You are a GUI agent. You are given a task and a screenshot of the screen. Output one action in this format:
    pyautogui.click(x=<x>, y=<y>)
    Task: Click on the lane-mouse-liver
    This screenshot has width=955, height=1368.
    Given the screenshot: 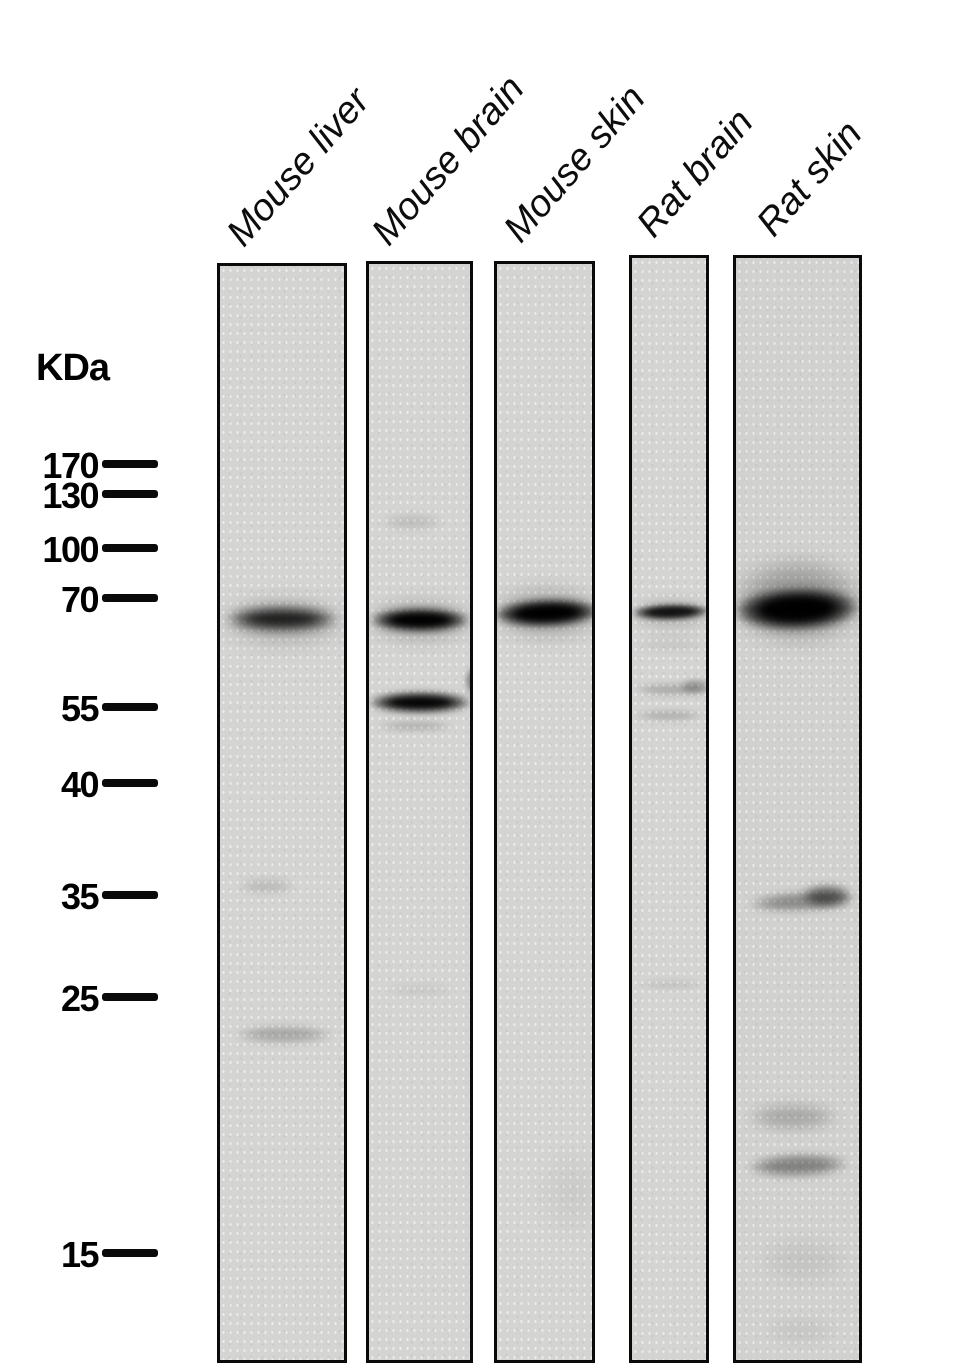 What is the action you would take?
    pyautogui.click(x=282, y=813)
    